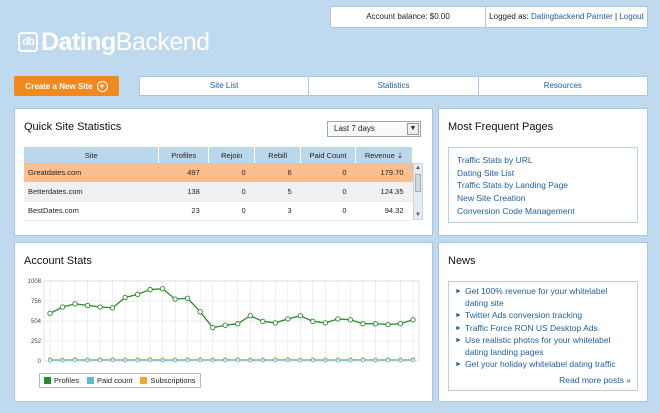 The height and width of the screenshot is (413, 660). I want to click on y-tick-label: 1008, so click(35, 282).